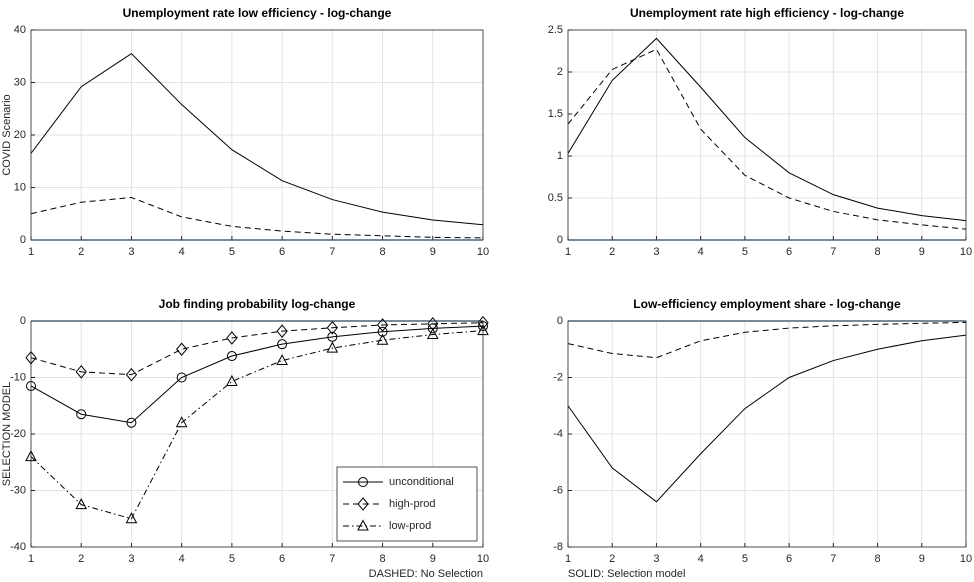  Describe the element at coordinates (555, 30) in the screenshot. I see `y-tick-label: 2.5` at that location.